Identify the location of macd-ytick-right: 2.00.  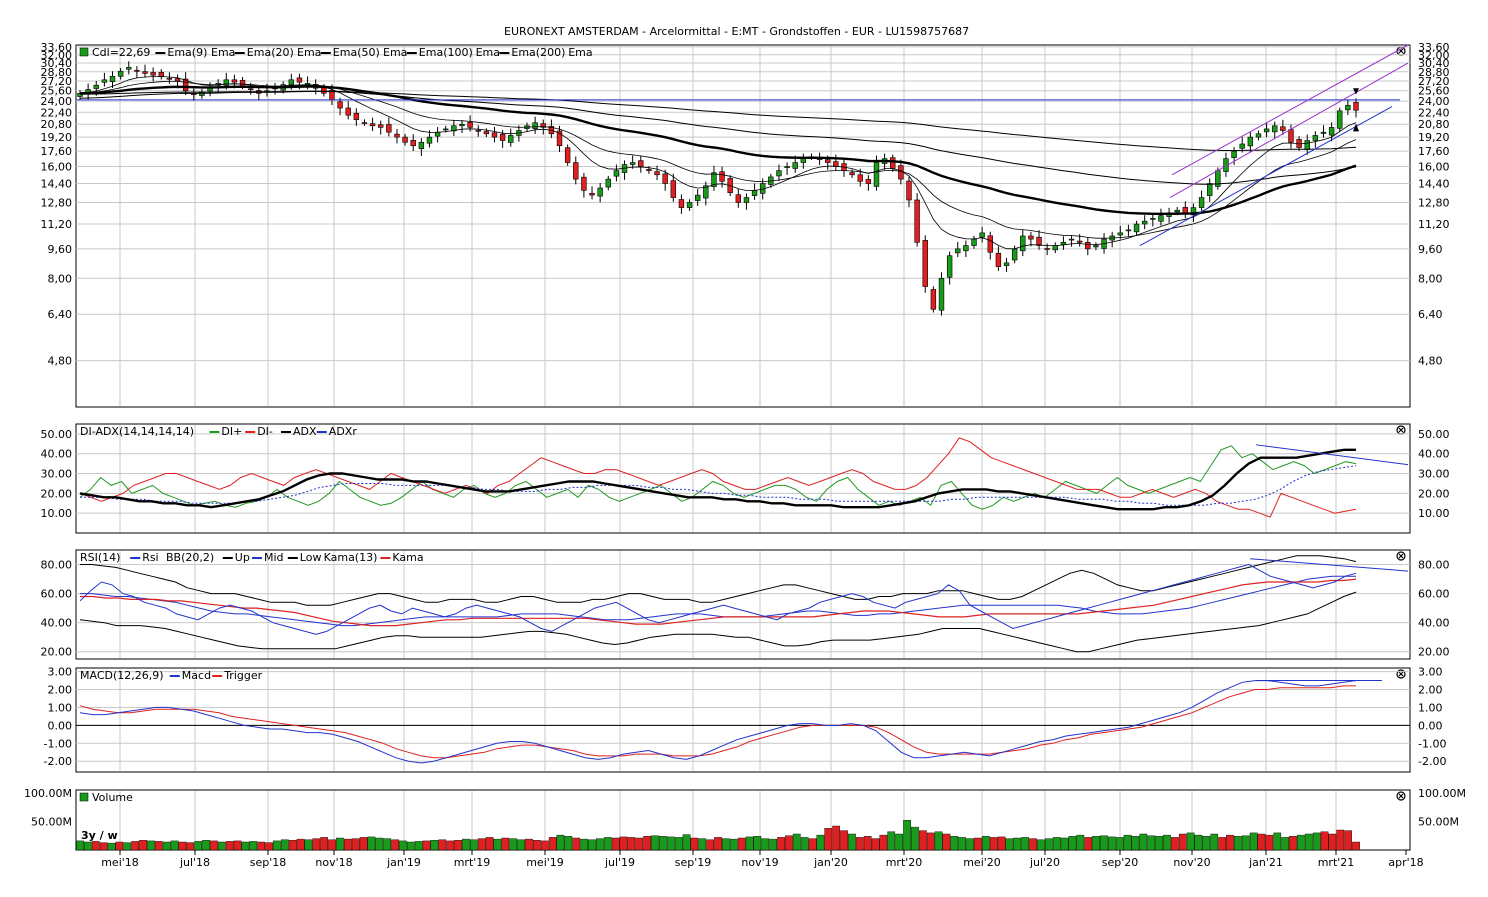
(1430, 690).